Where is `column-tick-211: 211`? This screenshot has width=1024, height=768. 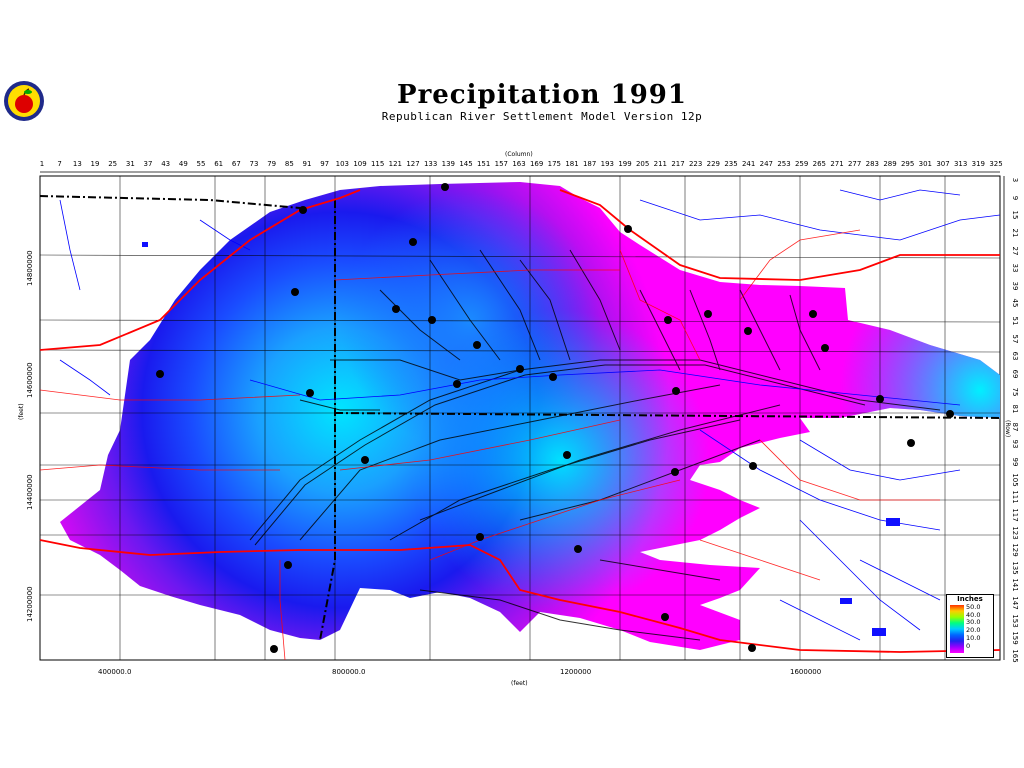 column-tick-211: 211 is located at coordinates (660, 164).